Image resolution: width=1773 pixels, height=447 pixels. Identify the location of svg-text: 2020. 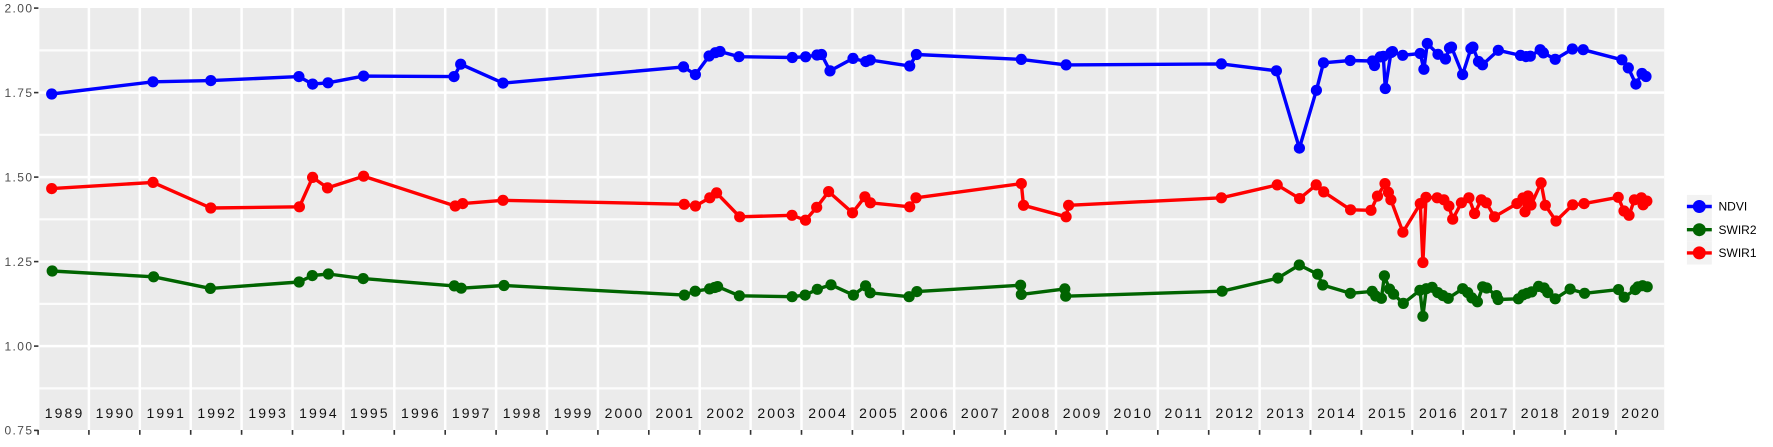
(1640, 413).